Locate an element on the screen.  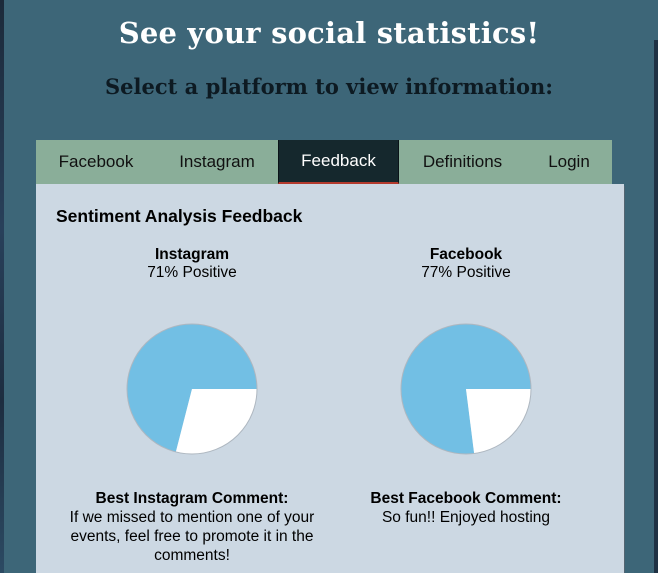
page-subtitle: Select a platform to view information: is located at coordinates (328, 86).